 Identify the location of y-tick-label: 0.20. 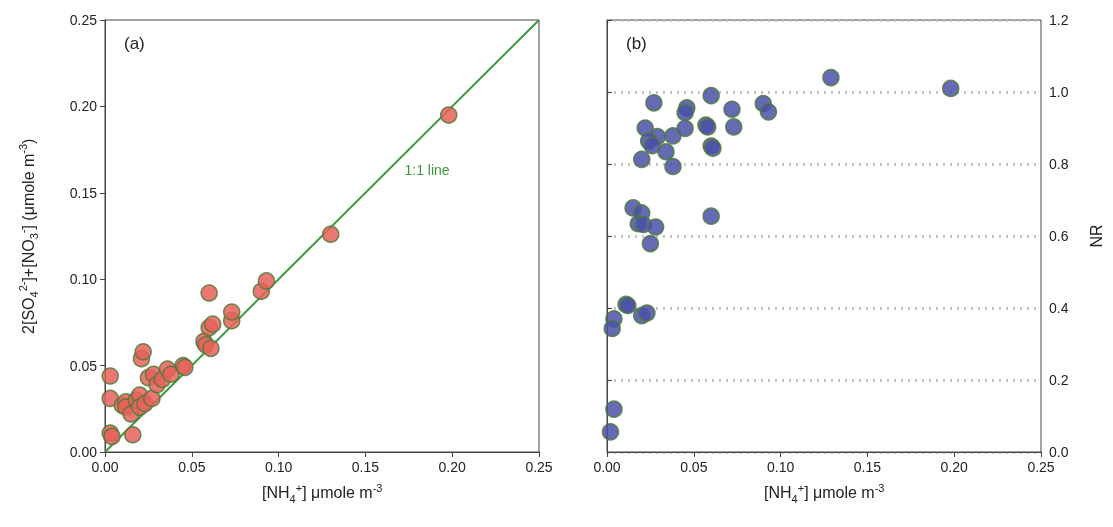
(83, 106).